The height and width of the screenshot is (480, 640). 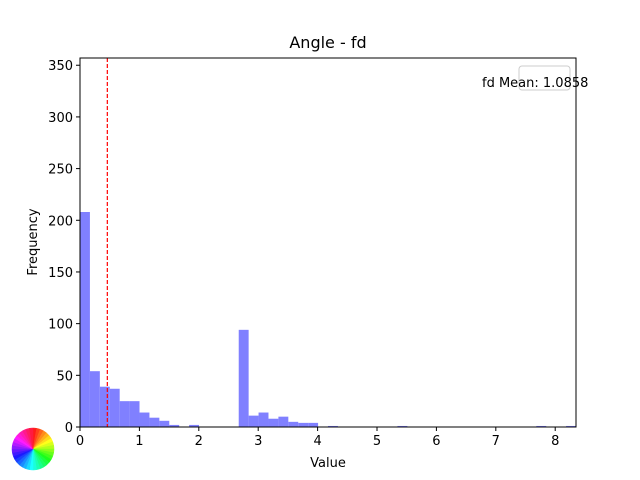 I want to click on y-tick-label: 350, so click(x=60, y=66).